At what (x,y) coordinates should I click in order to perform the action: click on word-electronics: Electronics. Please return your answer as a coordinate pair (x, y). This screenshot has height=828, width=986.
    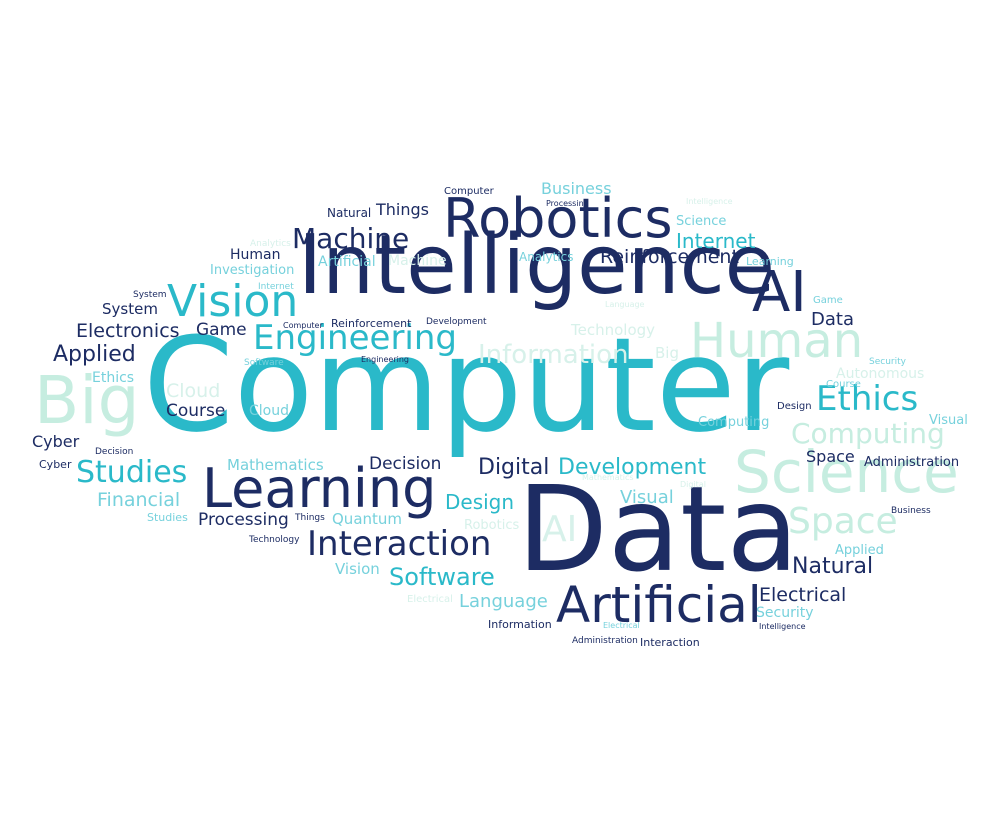
    Looking at the image, I should click on (128, 331).